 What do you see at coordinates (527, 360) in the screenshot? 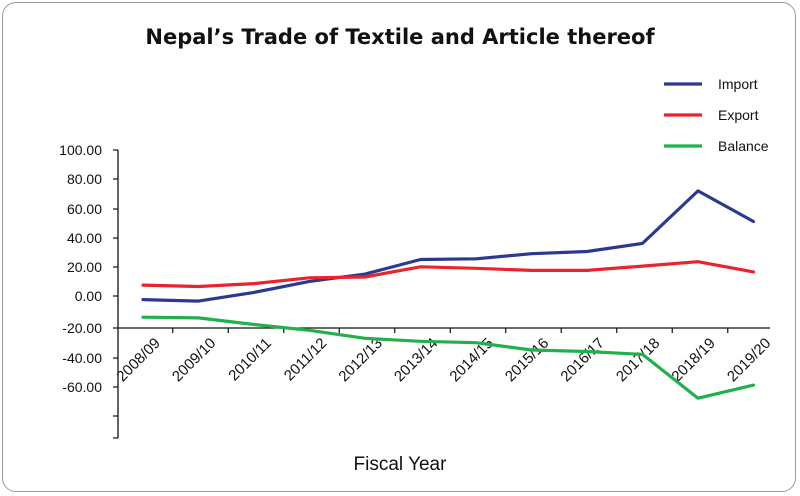
I see `x-tick-label: 2015/16` at bounding box center [527, 360].